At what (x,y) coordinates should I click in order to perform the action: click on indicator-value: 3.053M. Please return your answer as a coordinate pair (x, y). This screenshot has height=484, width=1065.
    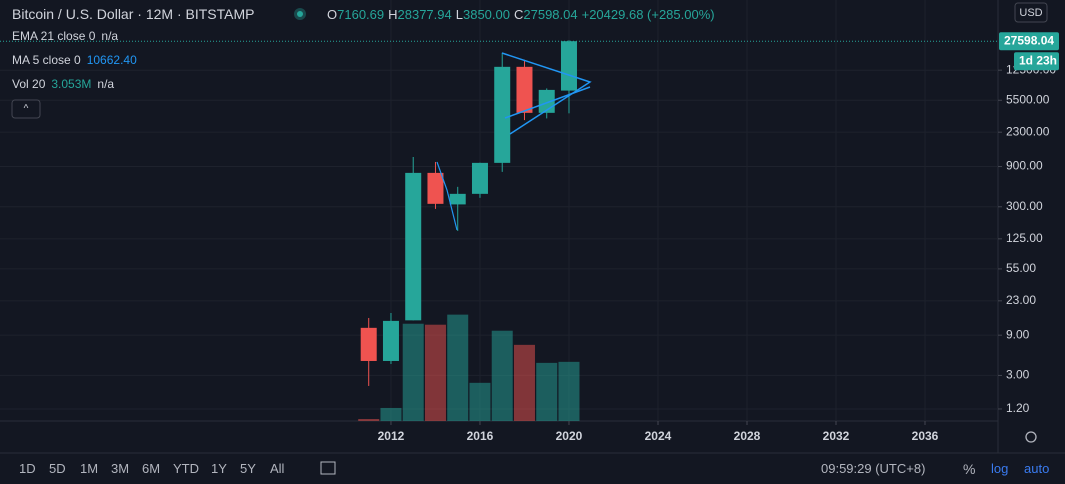
    Looking at the image, I should click on (71, 84).